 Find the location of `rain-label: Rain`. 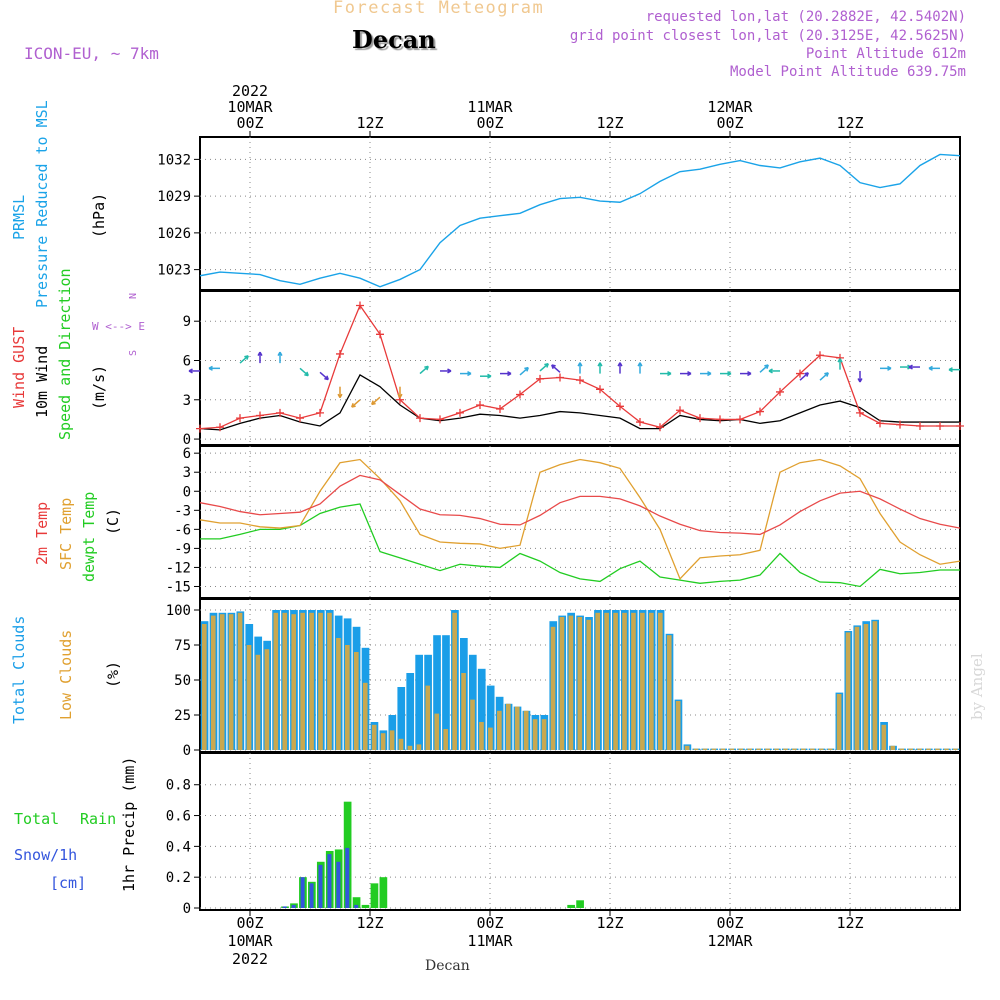

rain-label: Rain is located at coordinates (98, 819).